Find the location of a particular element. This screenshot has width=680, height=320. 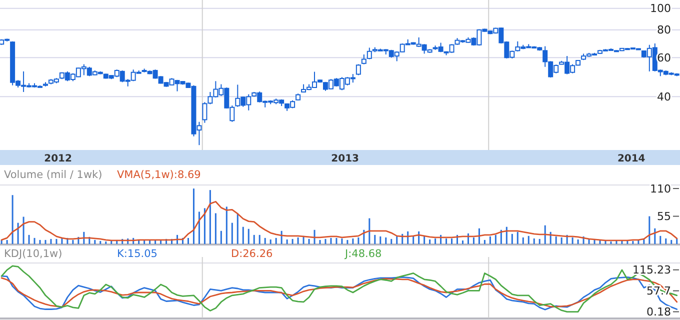

y-tick-label: 100 is located at coordinates (660, 9).